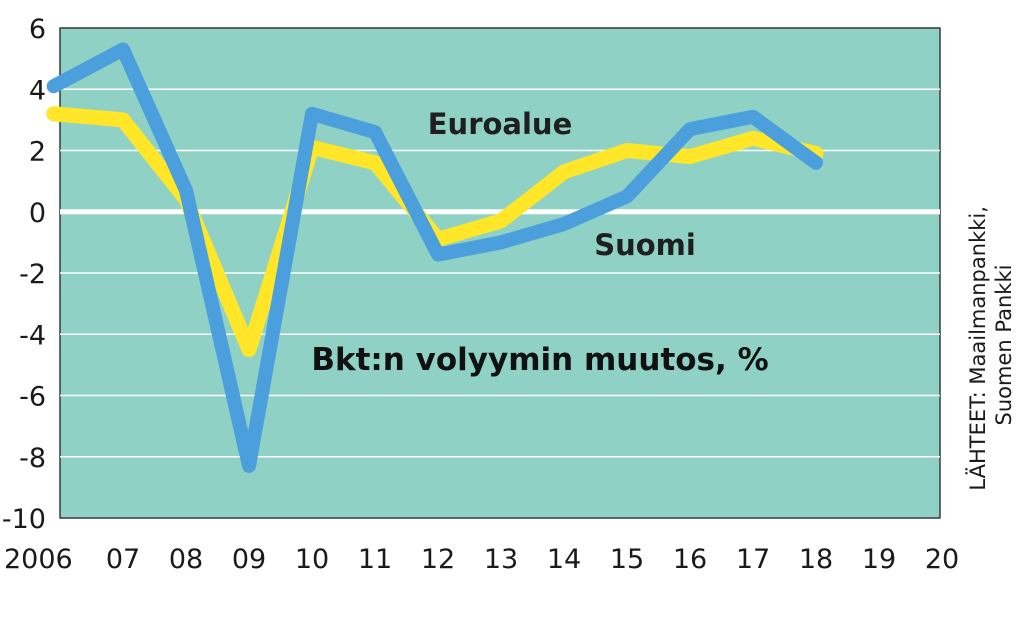  What do you see at coordinates (32, 335) in the screenshot?
I see `y-tick-label: -4` at bounding box center [32, 335].